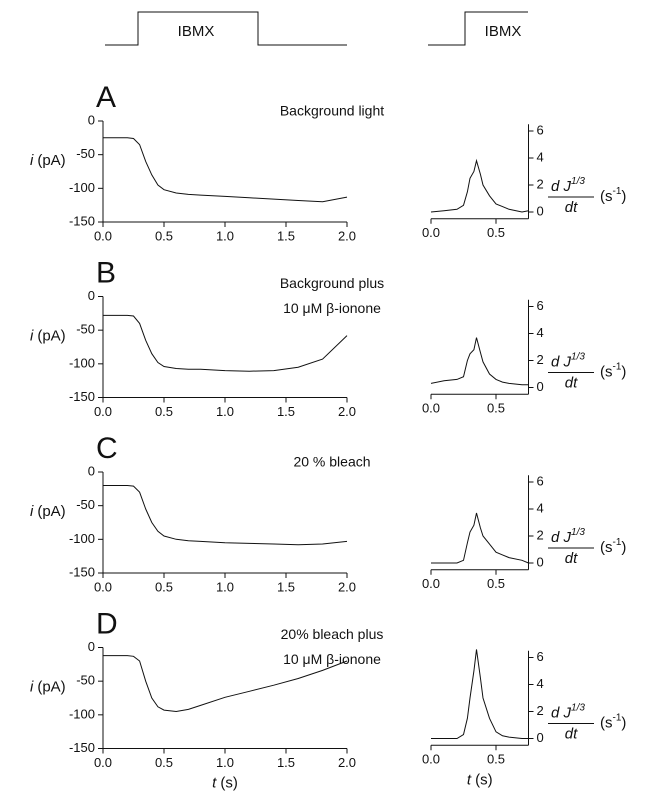 This screenshot has height=803, width=650. I want to click on panel-letter: A, so click(106, 97).